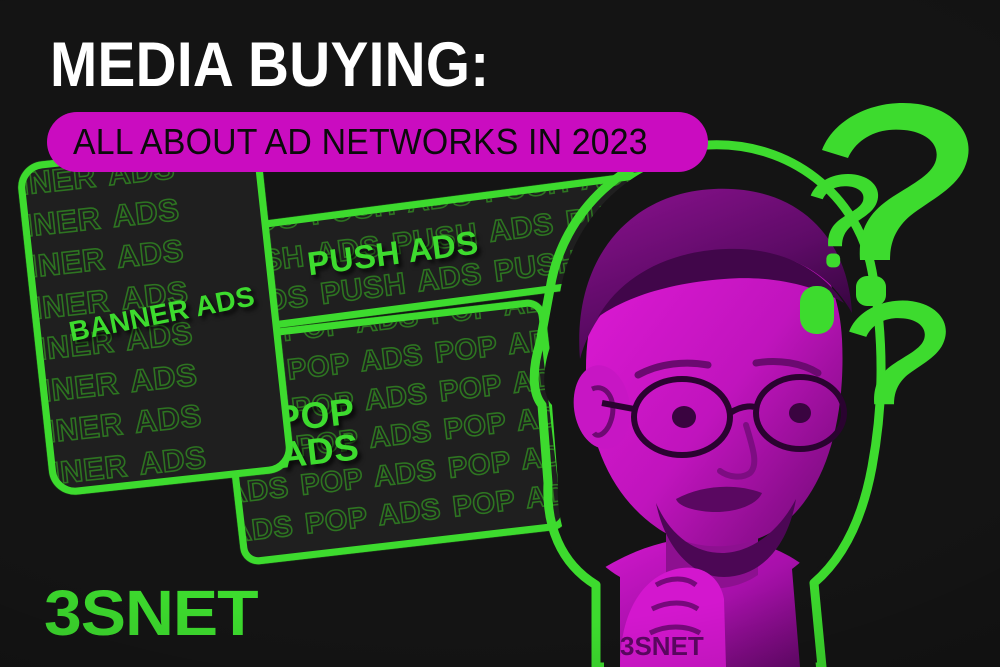 This screenshot has width=1000, height=667. What do you see at coordinates (817, 310) in the screenshot?
I see `question-mark-dot` at bounding box center [817, 310].